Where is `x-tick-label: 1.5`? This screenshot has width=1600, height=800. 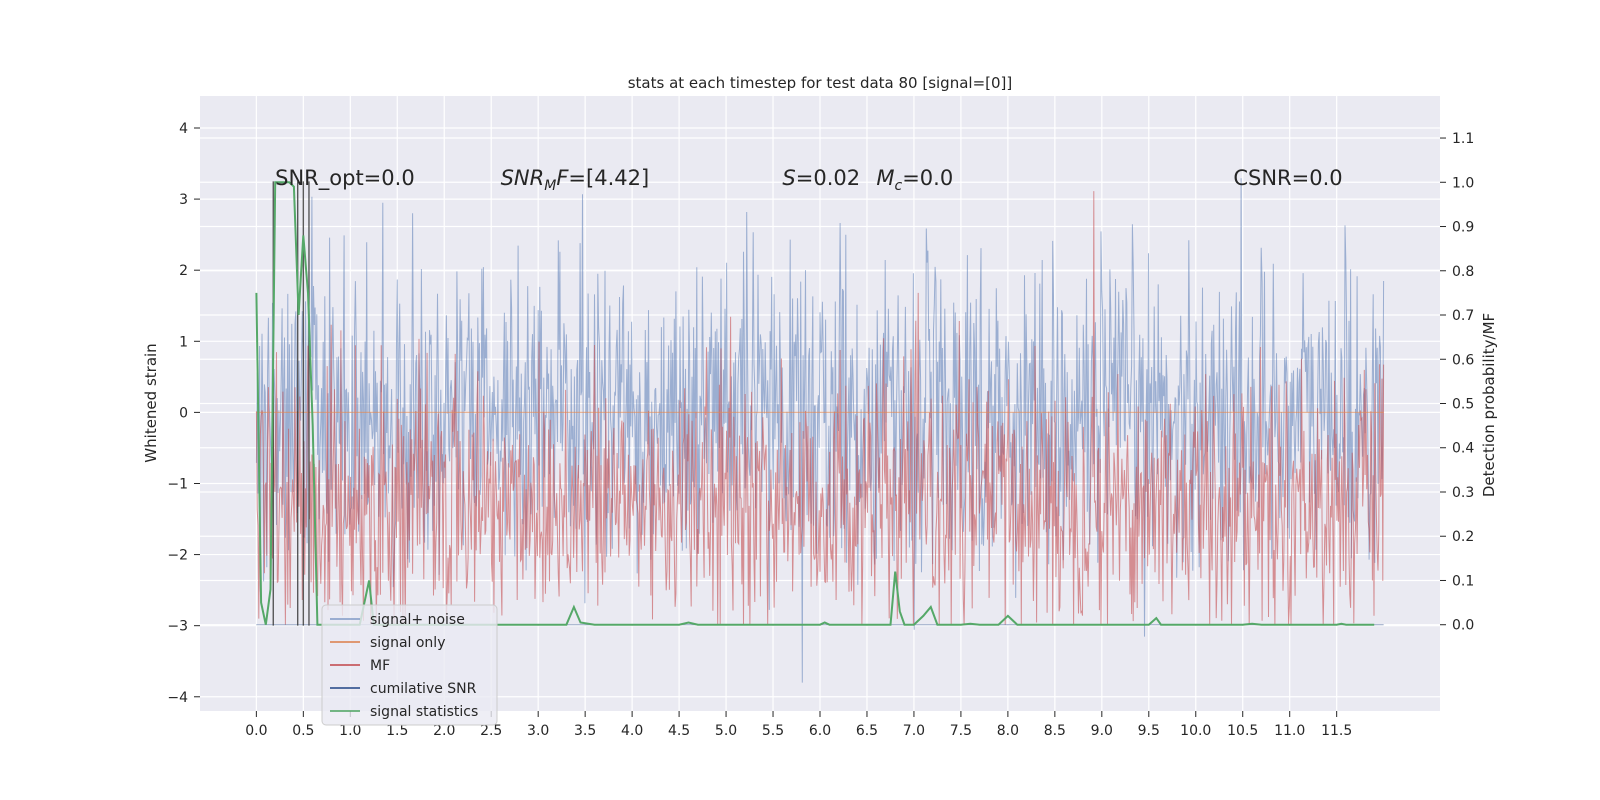 x-tick-label: 1.5 is located at coordinates (397, 731).